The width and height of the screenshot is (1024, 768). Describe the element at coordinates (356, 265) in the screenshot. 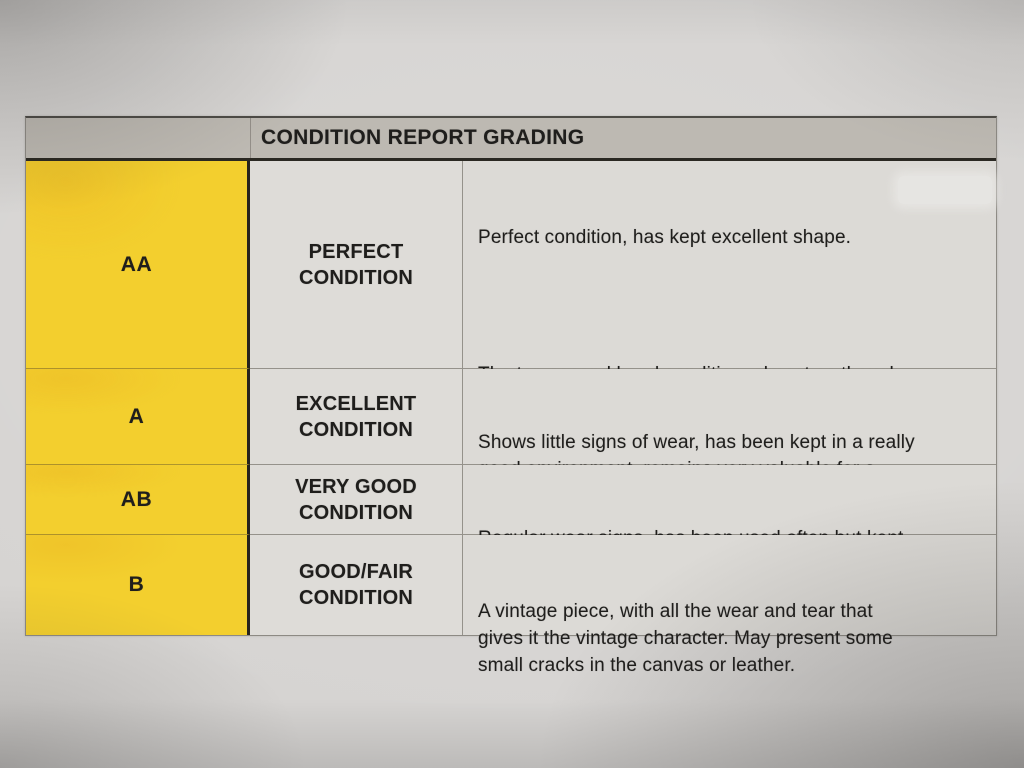

I see `condition-cell-perfect: PERFECT CONDITION` at that location.